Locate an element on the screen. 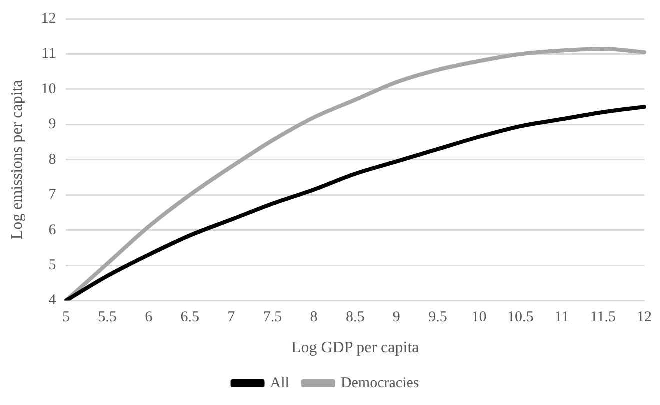 Image resolution: width=660 pixels, height=405 pixels. legend-label: All is located at coordinates (280, 383).